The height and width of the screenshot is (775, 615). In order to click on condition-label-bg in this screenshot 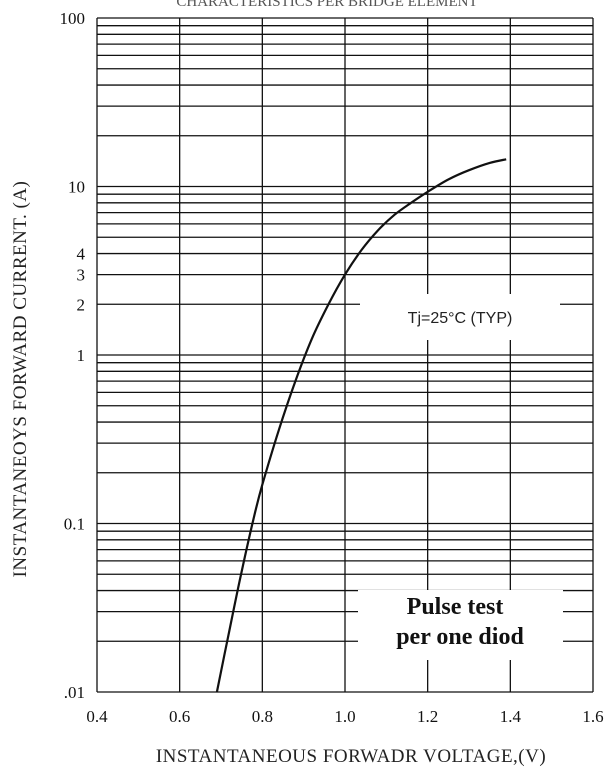, I will do `click(460, 317)`.